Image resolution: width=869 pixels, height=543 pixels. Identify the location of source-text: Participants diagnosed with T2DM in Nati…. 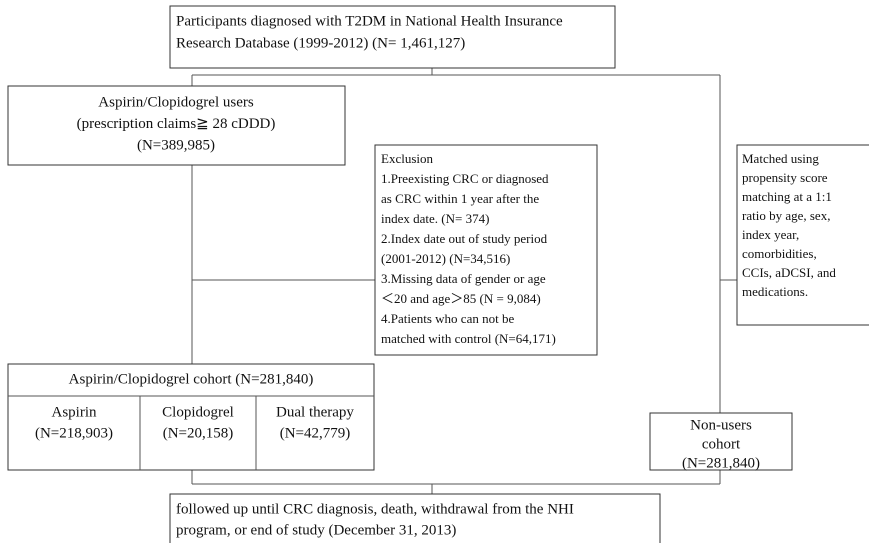
(369, 21).